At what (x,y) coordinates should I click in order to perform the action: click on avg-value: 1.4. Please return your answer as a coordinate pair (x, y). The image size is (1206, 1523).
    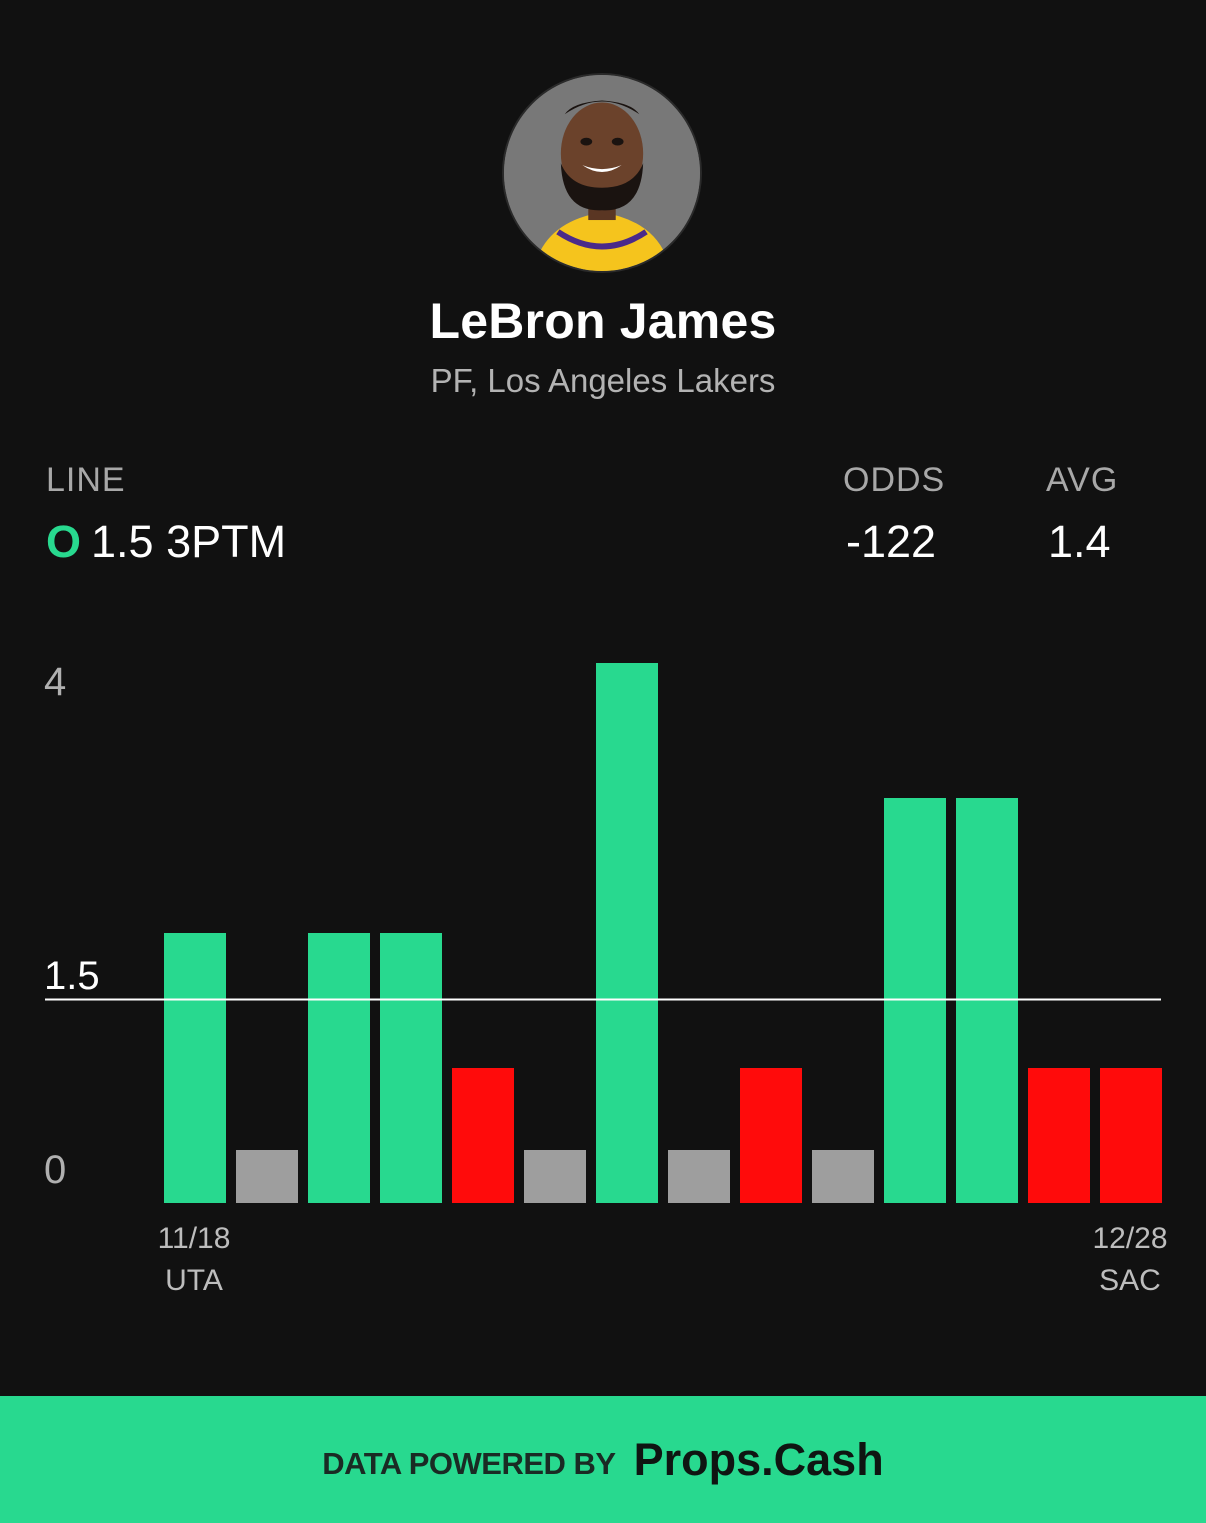
    Looking at the image, I should click on (1079, 541).